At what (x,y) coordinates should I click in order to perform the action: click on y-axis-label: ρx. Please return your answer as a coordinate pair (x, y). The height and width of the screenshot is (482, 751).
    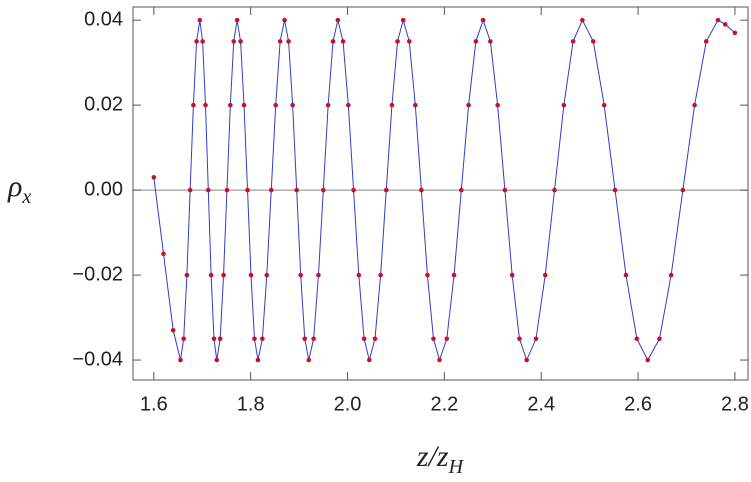
    Looking at the image, I should click on (19, 189).